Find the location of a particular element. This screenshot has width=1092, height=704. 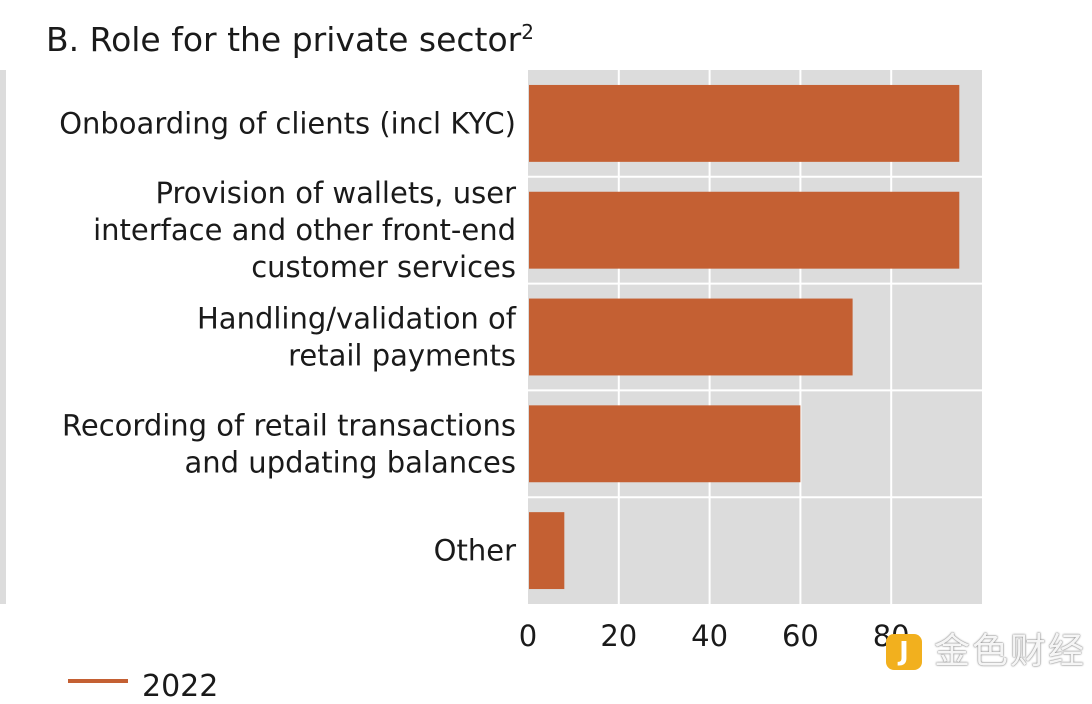

chart-title: B. Role for the private sector2 is located at coordinates (290, 40).